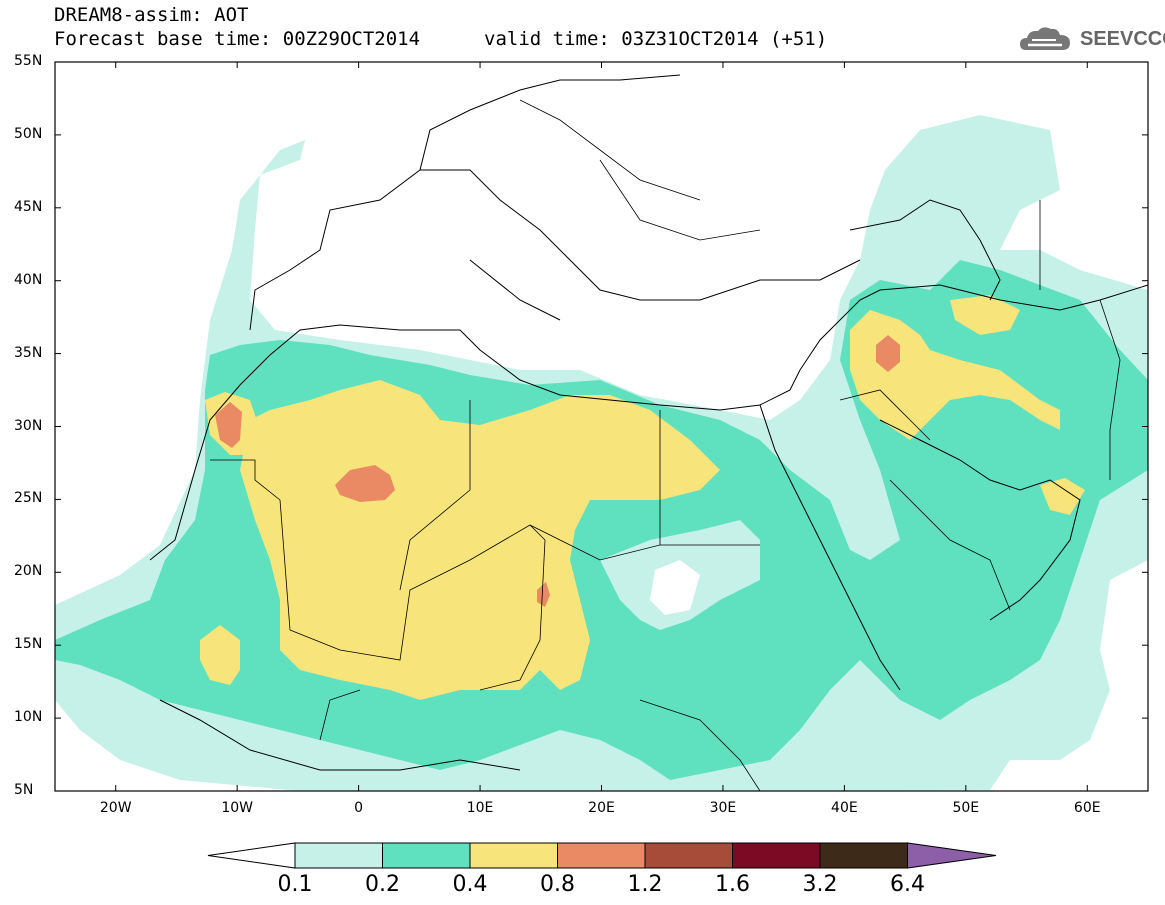  I want to click on logo-text: SEEVCCC, so click(1122, 39).